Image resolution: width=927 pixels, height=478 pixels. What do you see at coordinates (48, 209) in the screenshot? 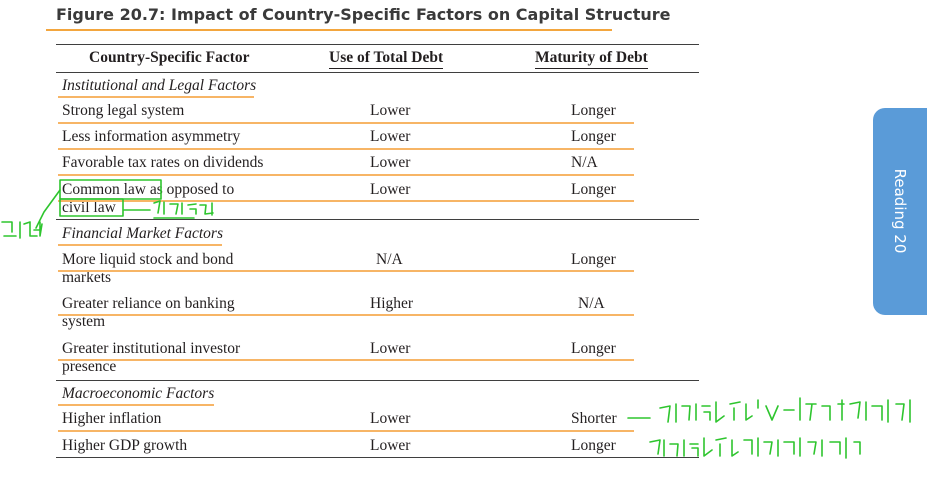
I see `connector-line` at bounding box center [48, 209].